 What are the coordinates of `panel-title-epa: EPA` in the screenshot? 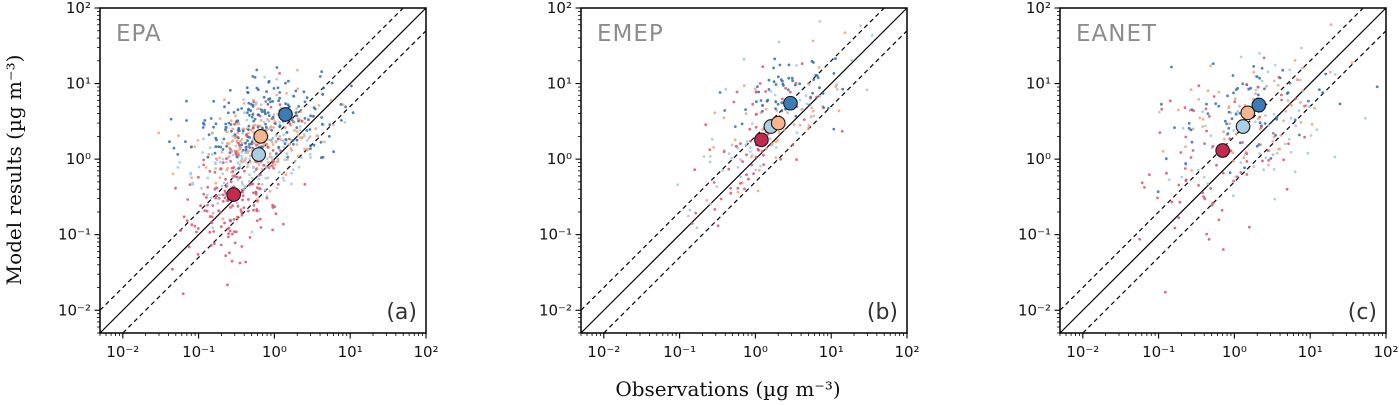 It's located at (139, 34).